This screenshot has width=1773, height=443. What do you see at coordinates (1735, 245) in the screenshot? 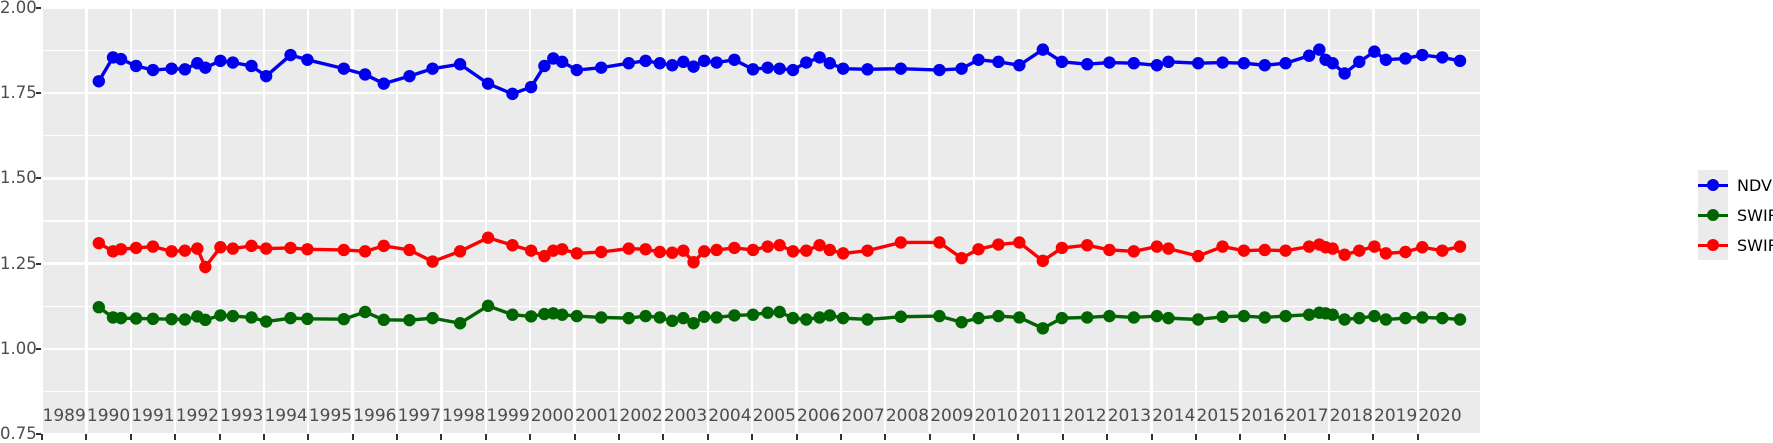
I see `legend-item-swir1: SWIR1` at bounding box center [1735, 245].